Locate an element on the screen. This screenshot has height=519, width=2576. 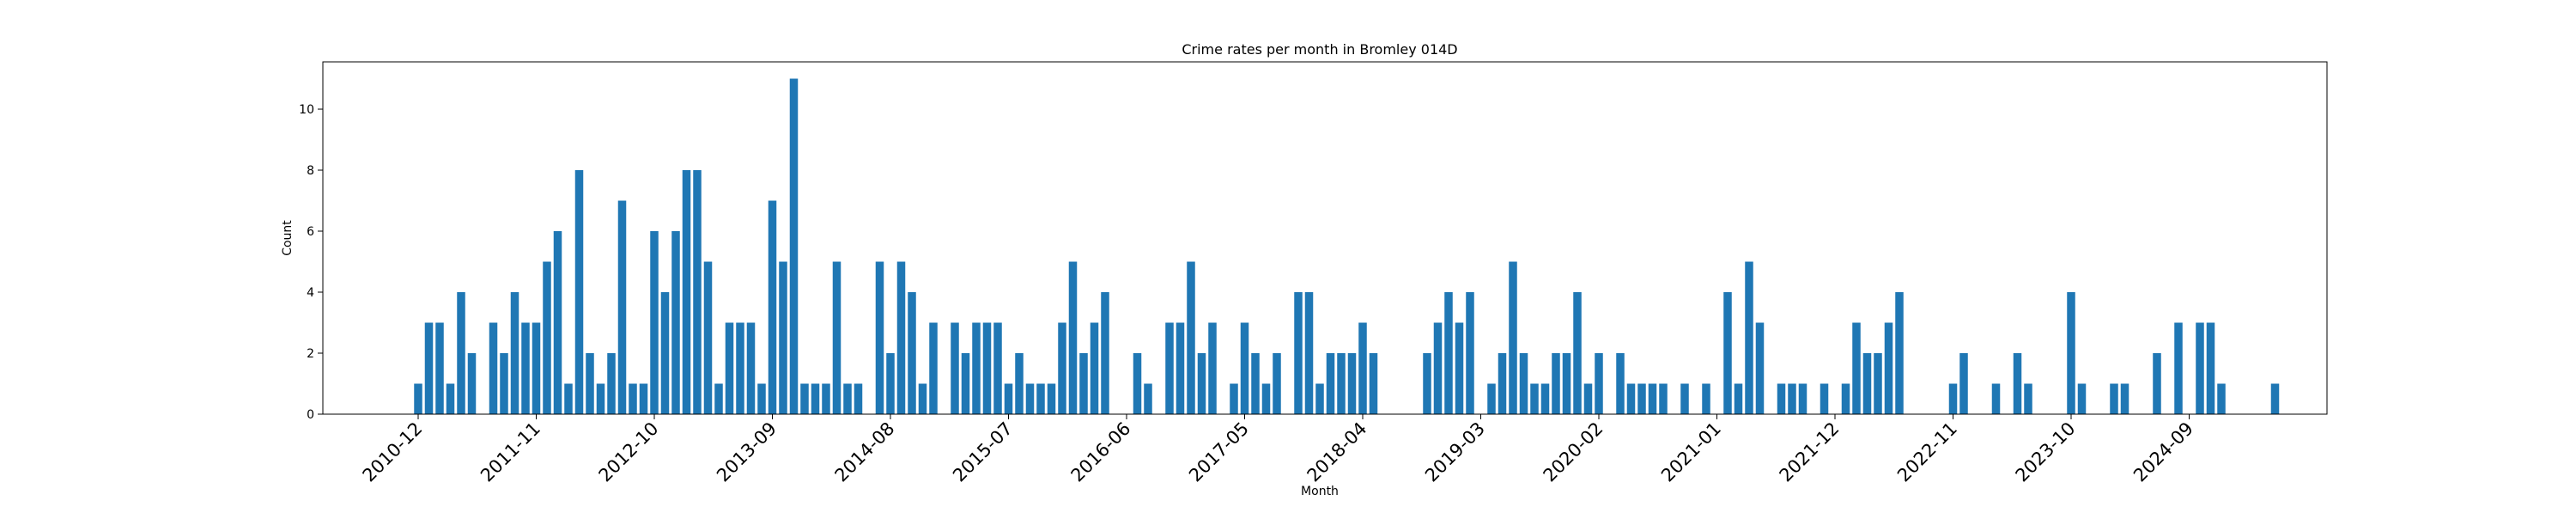
x-tick-label: 2022-11 is located at coordinates (1927, 452).